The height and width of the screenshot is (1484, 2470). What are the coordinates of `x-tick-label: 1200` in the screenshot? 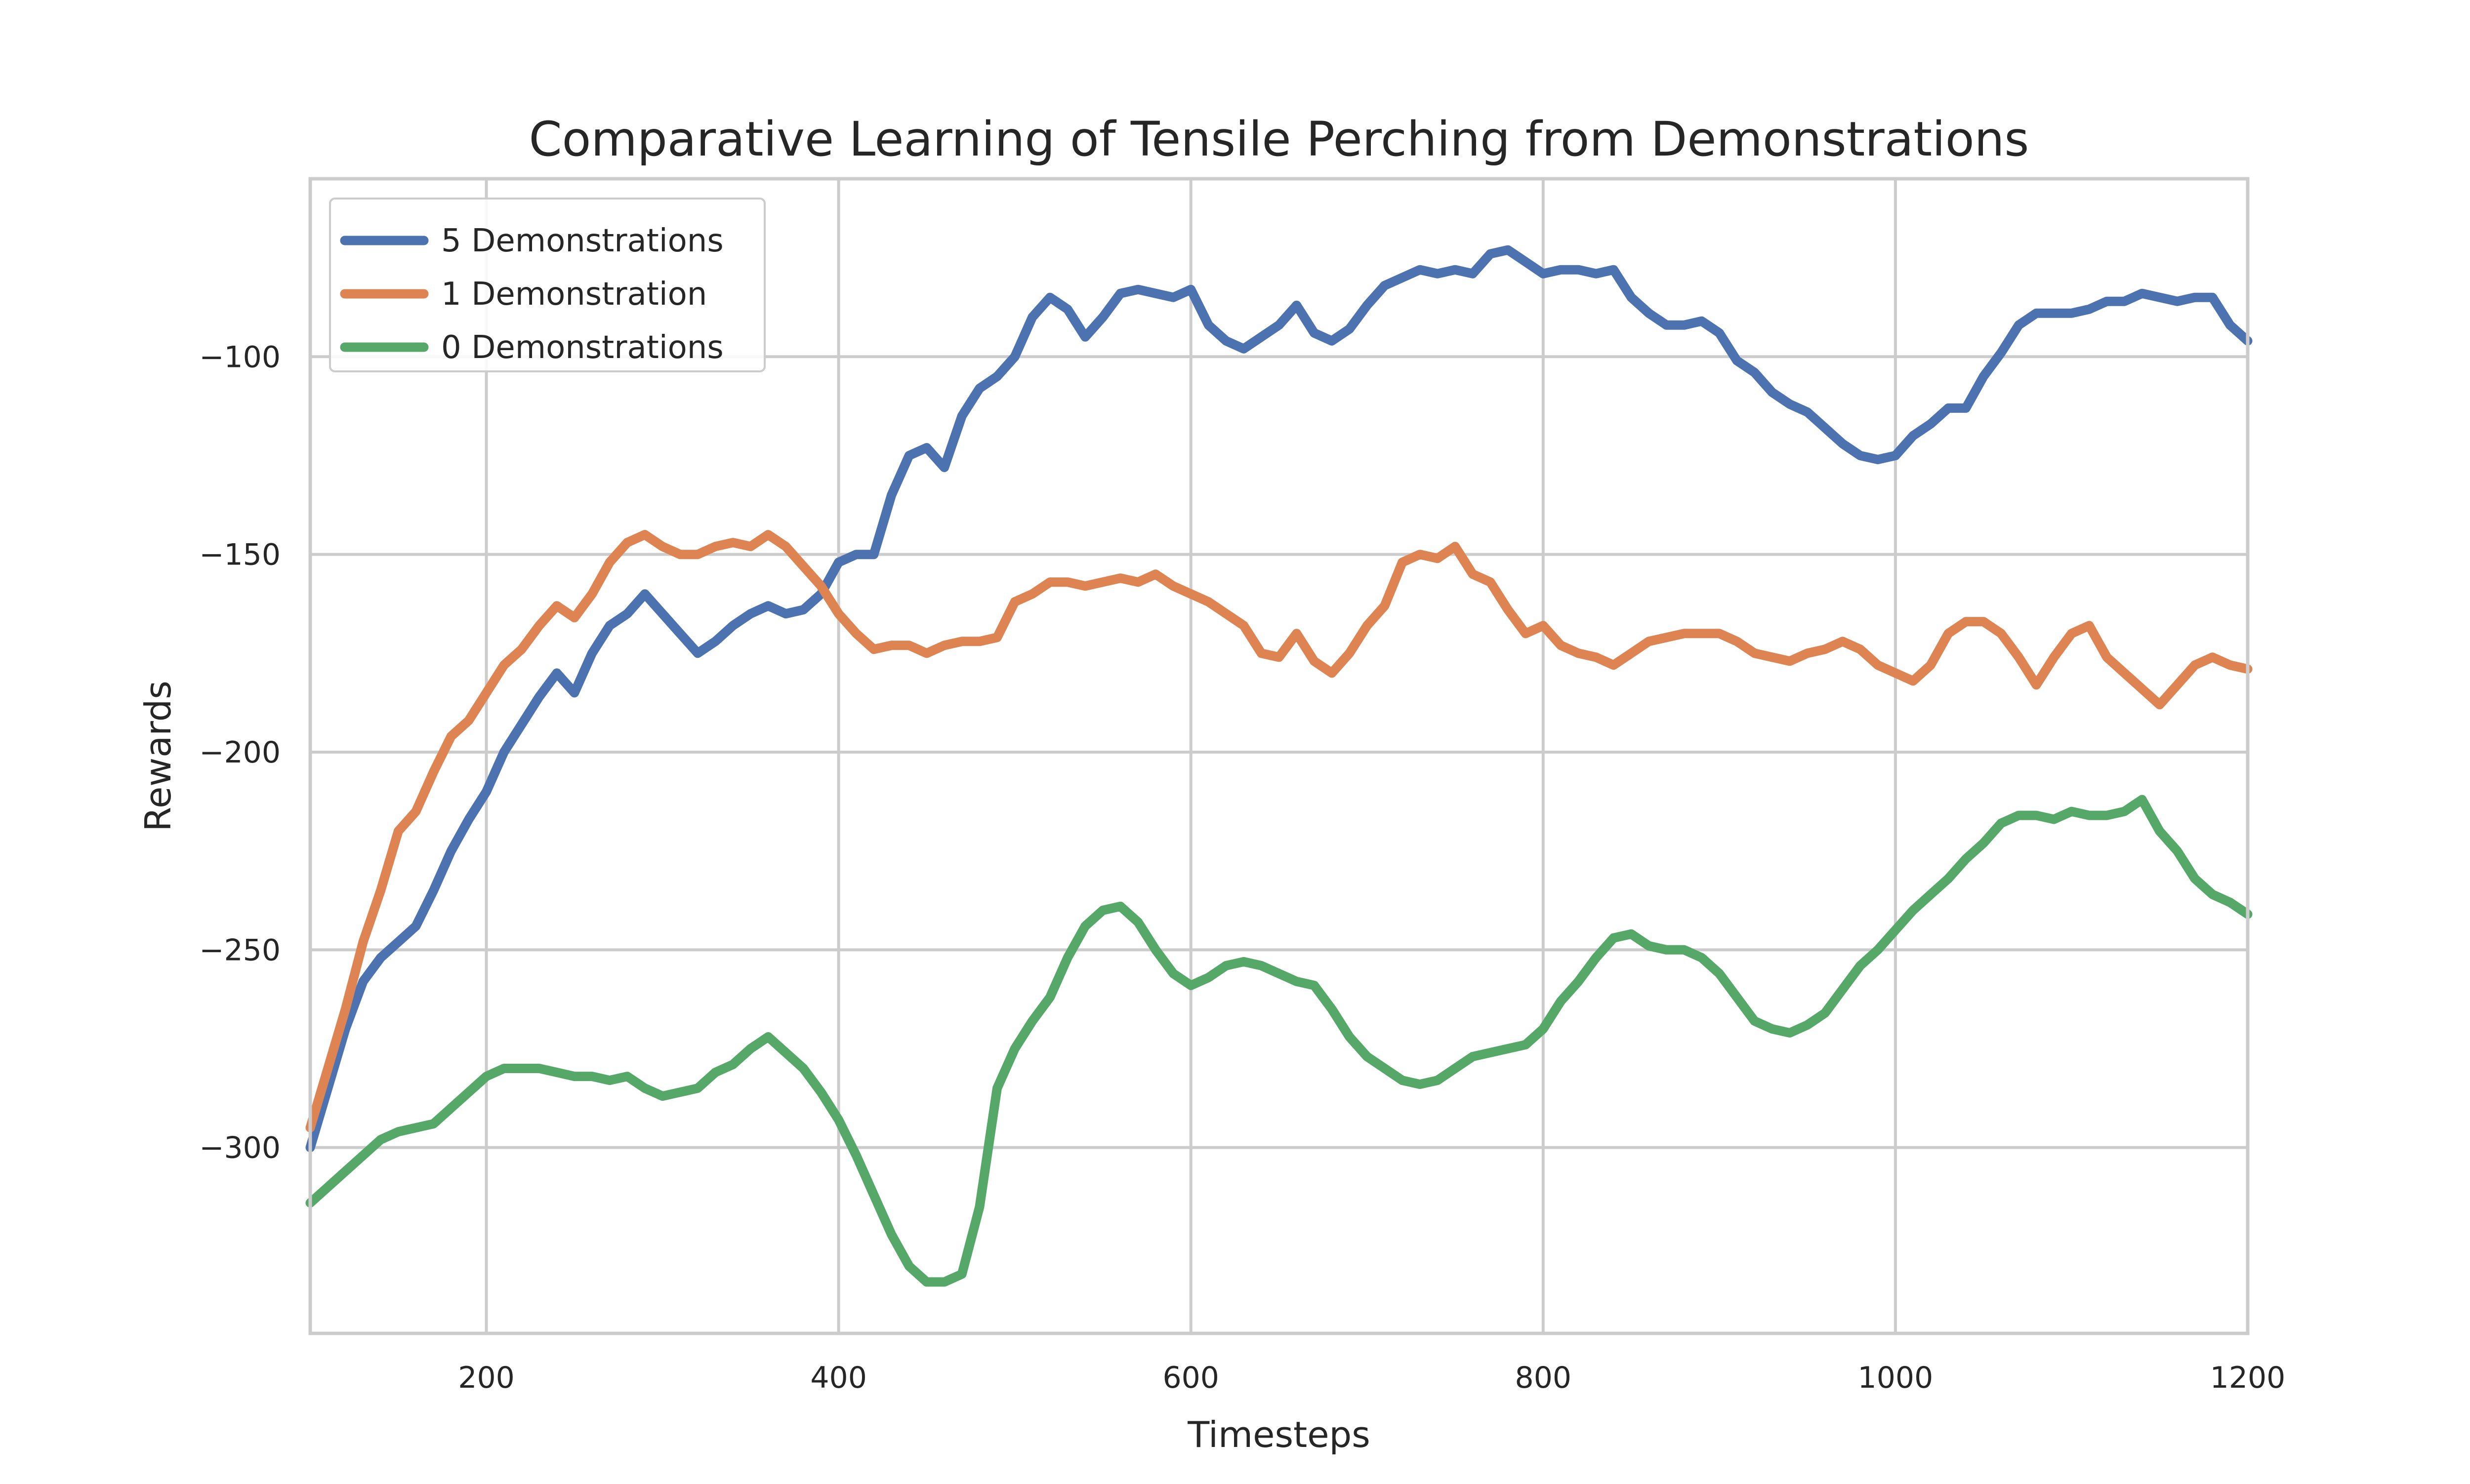 It's located at (2248, 1378).